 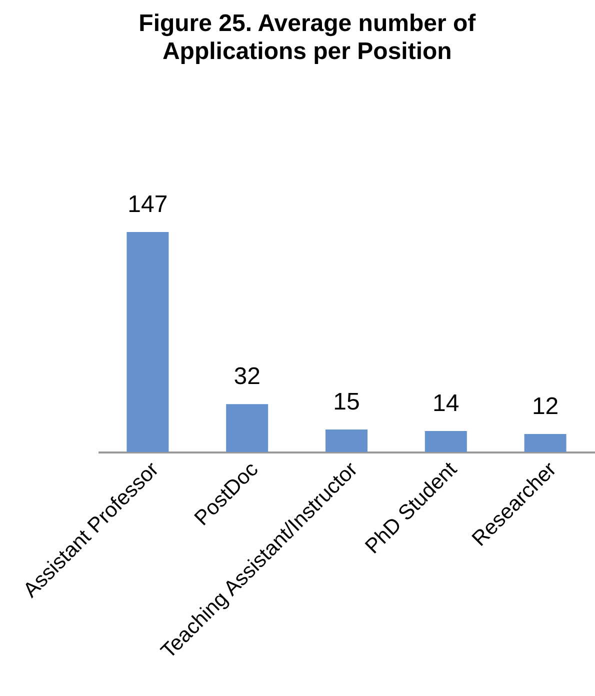 I want to click on data-label: 14, so click(x=446, y=404).